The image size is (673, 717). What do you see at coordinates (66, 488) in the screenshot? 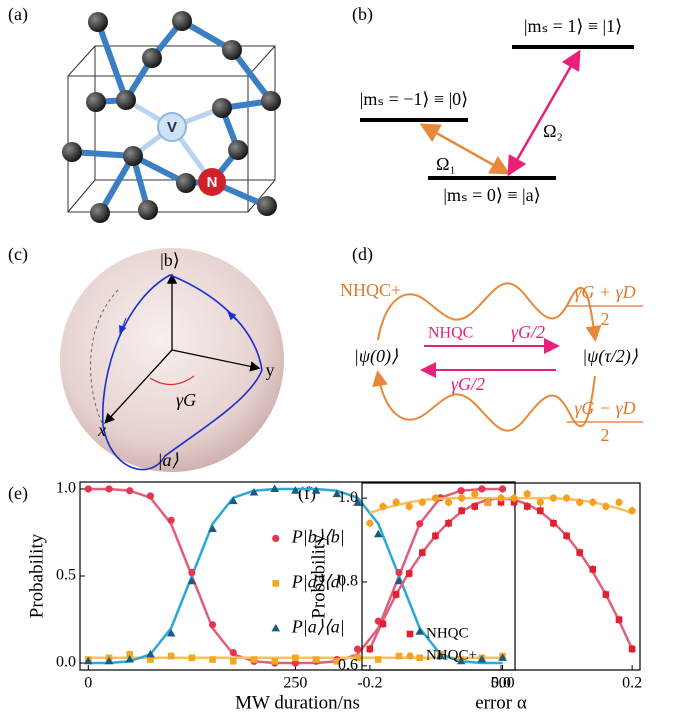
I see `y-tick-label: 1.0` at bounding box center [66, 488].